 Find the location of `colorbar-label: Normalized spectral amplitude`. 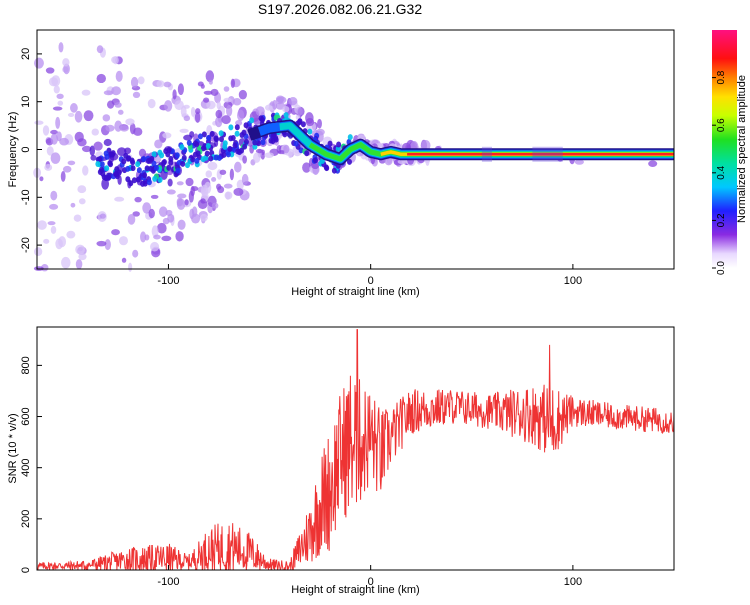

colorbar-label: Normalized spectral amplitude is located at coordinates (742, 149).